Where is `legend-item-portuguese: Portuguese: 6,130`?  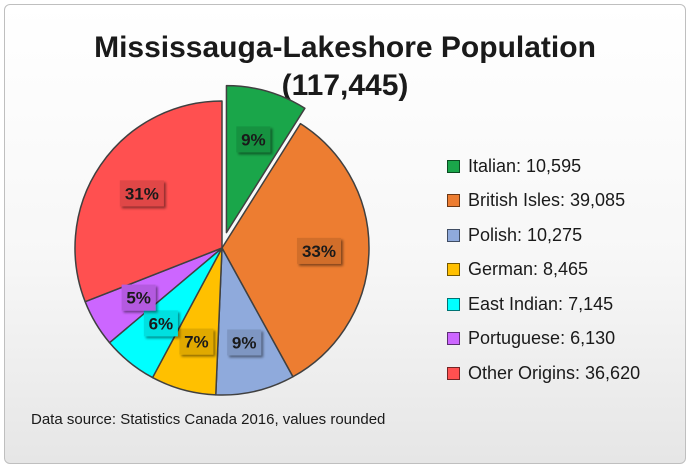
legend-item-portuguese: Portuguese: 6,130 is located at coordinates (543, 339).